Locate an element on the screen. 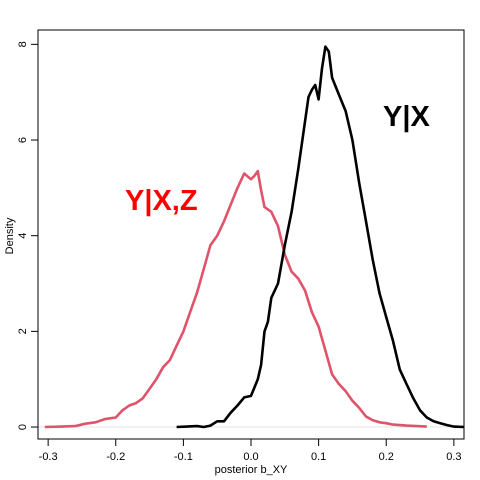 The height and width of the screenshot is (480, 480). y-tick-label: 0 is located at coordinates (23, 427).